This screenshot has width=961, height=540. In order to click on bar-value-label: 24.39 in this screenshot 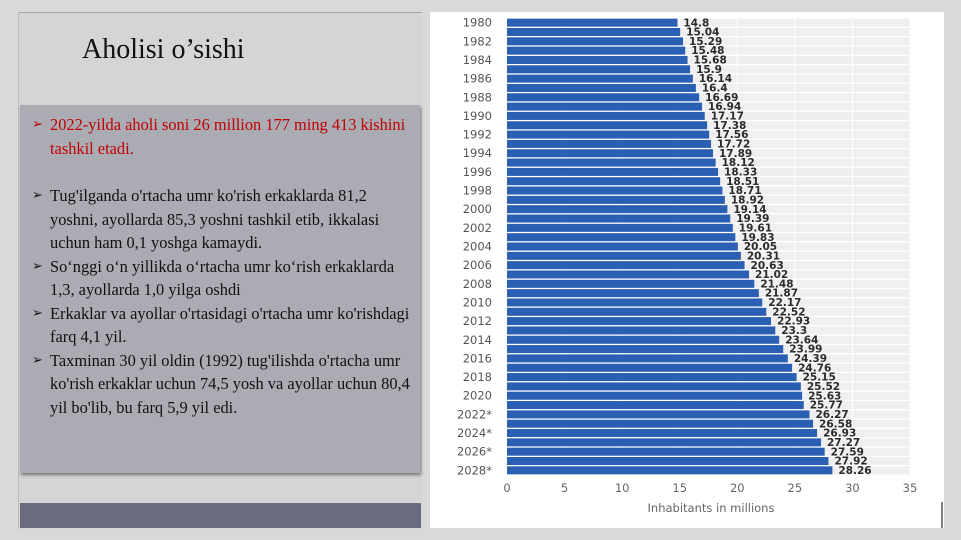, I will do `click(810, 359)`.